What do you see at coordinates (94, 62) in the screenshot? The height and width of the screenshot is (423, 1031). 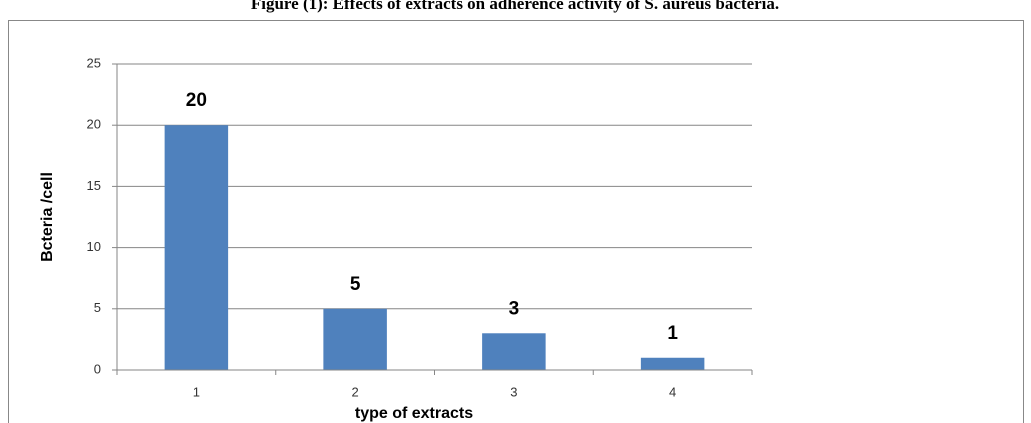 I see `y-tick-label: 25` at bounding box center [94, 62].